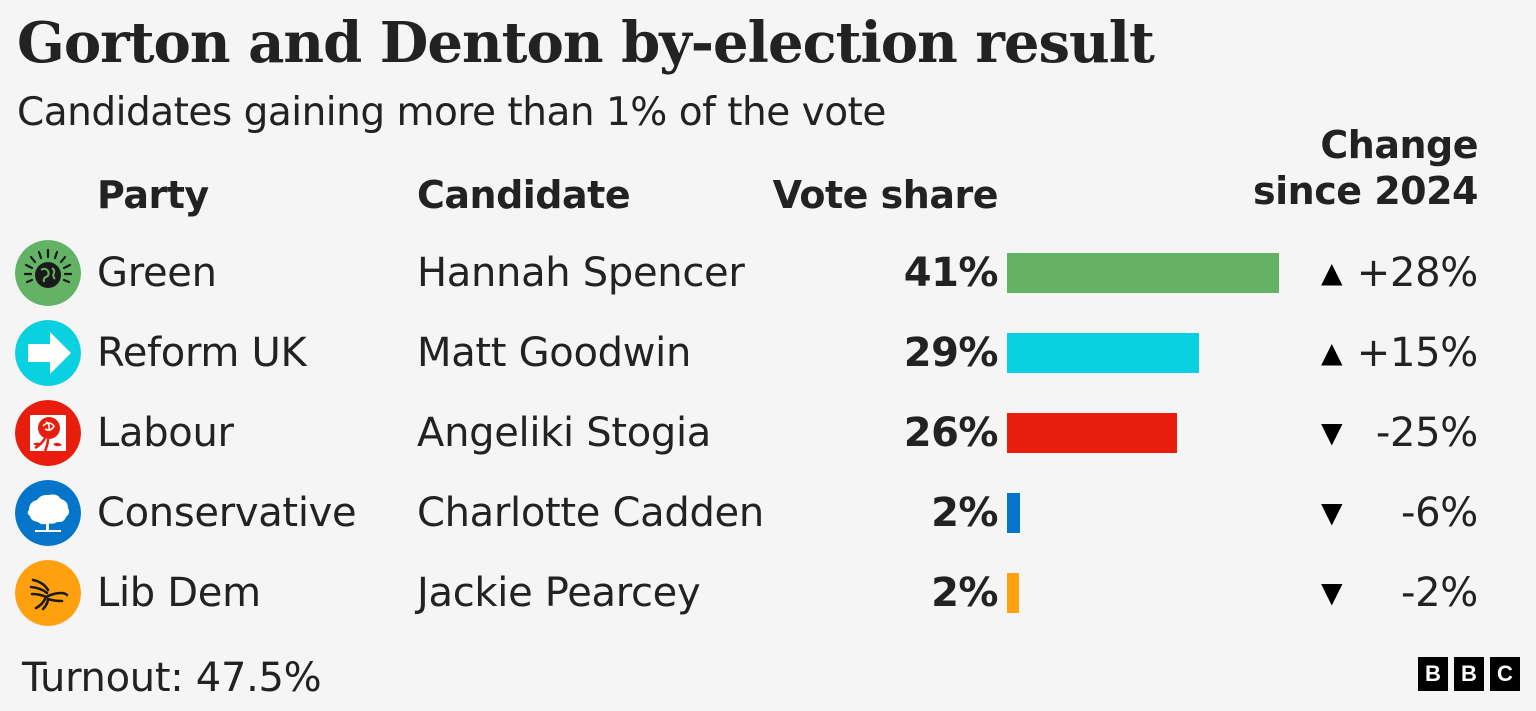  Describe the element at coordinates (768, 600) in the screenshot. I see `result-row-lib-dem: Lib Dem Jackie Pearcey 2% ▼ -2%` at that location.